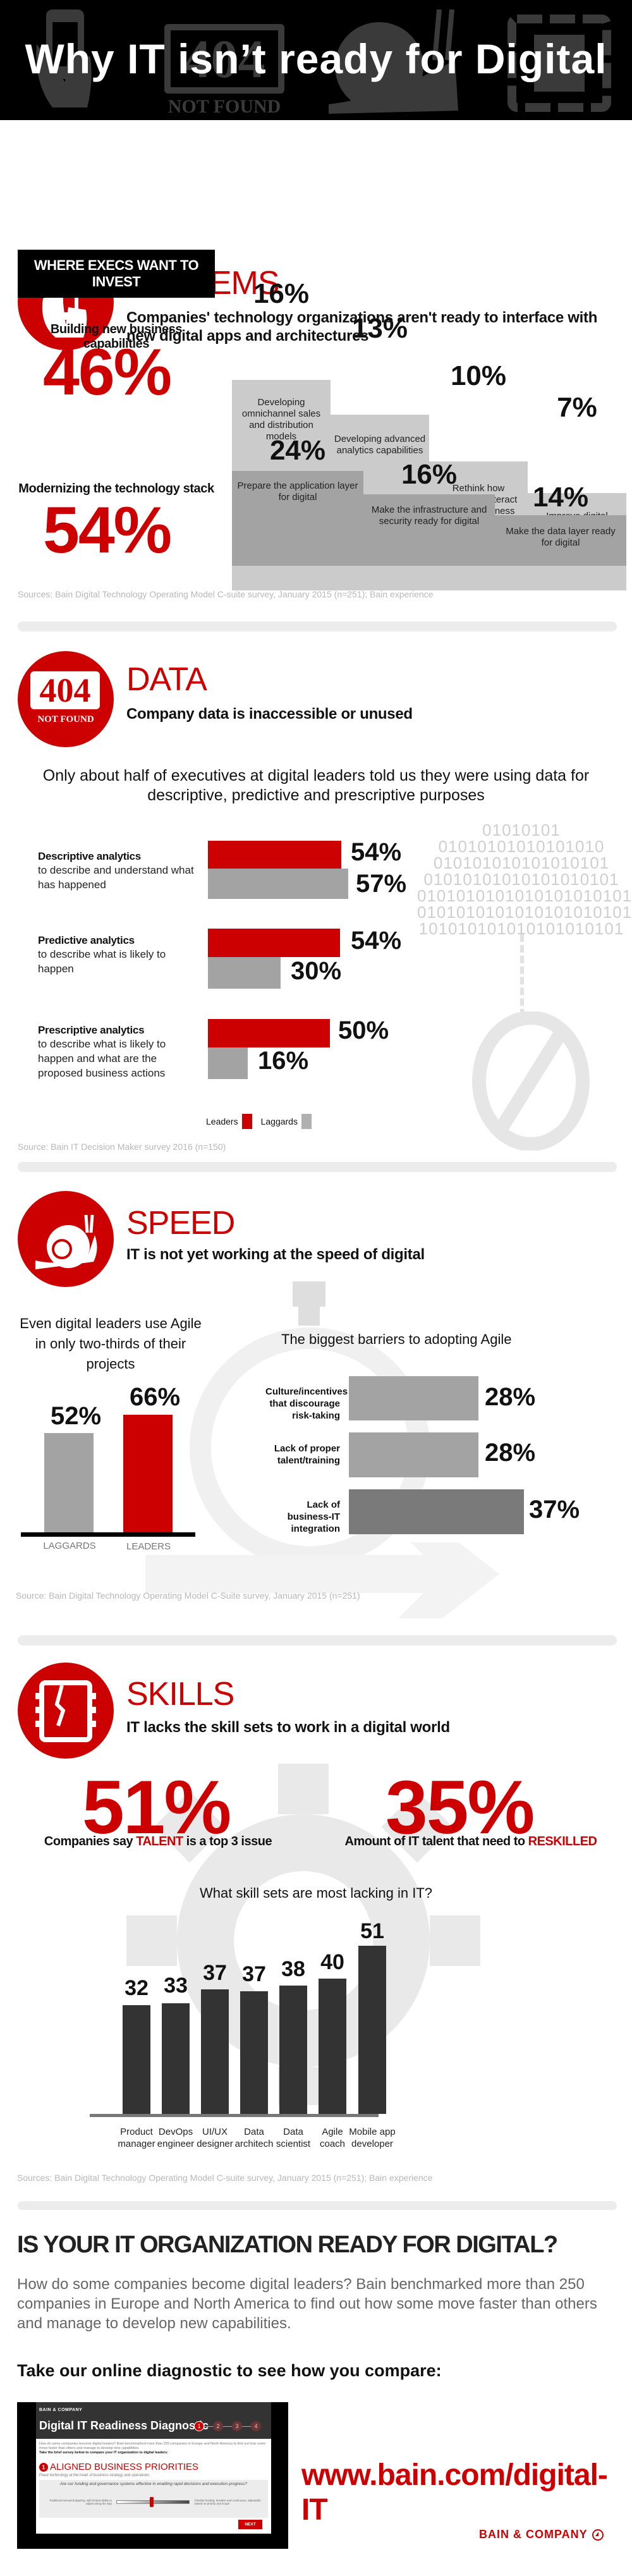 This screenshot has height=2576, width=632. I want to click on page-title: Why IT isn’t ready for Digital, so click(316, 58).